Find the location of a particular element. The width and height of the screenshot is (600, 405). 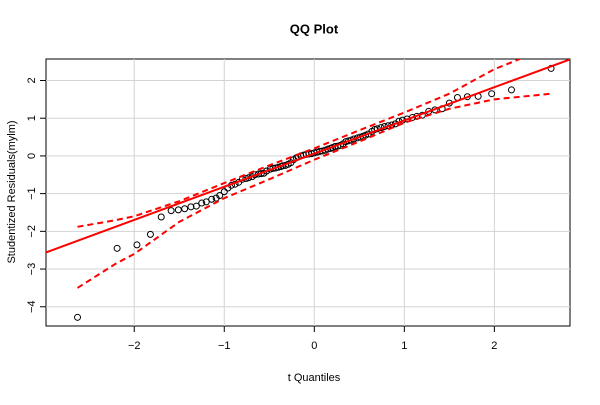

x-tick-label: −2 is located at coordinates (134, 346).